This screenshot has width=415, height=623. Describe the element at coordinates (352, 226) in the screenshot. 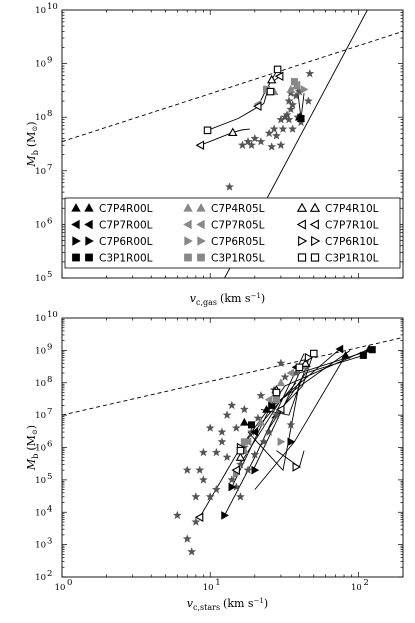

I see `legend-label-C7P7R10L: C7P7R10L` at that location.